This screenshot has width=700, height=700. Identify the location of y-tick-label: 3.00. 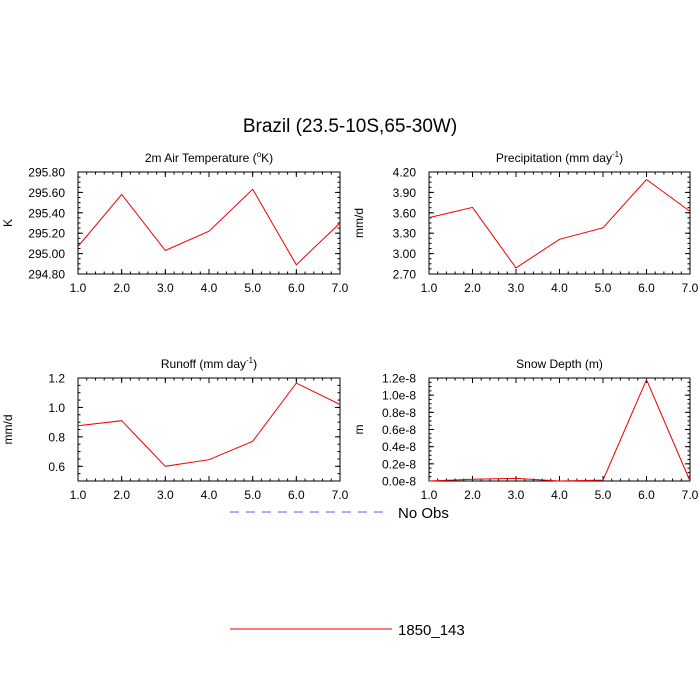
(405, 254).